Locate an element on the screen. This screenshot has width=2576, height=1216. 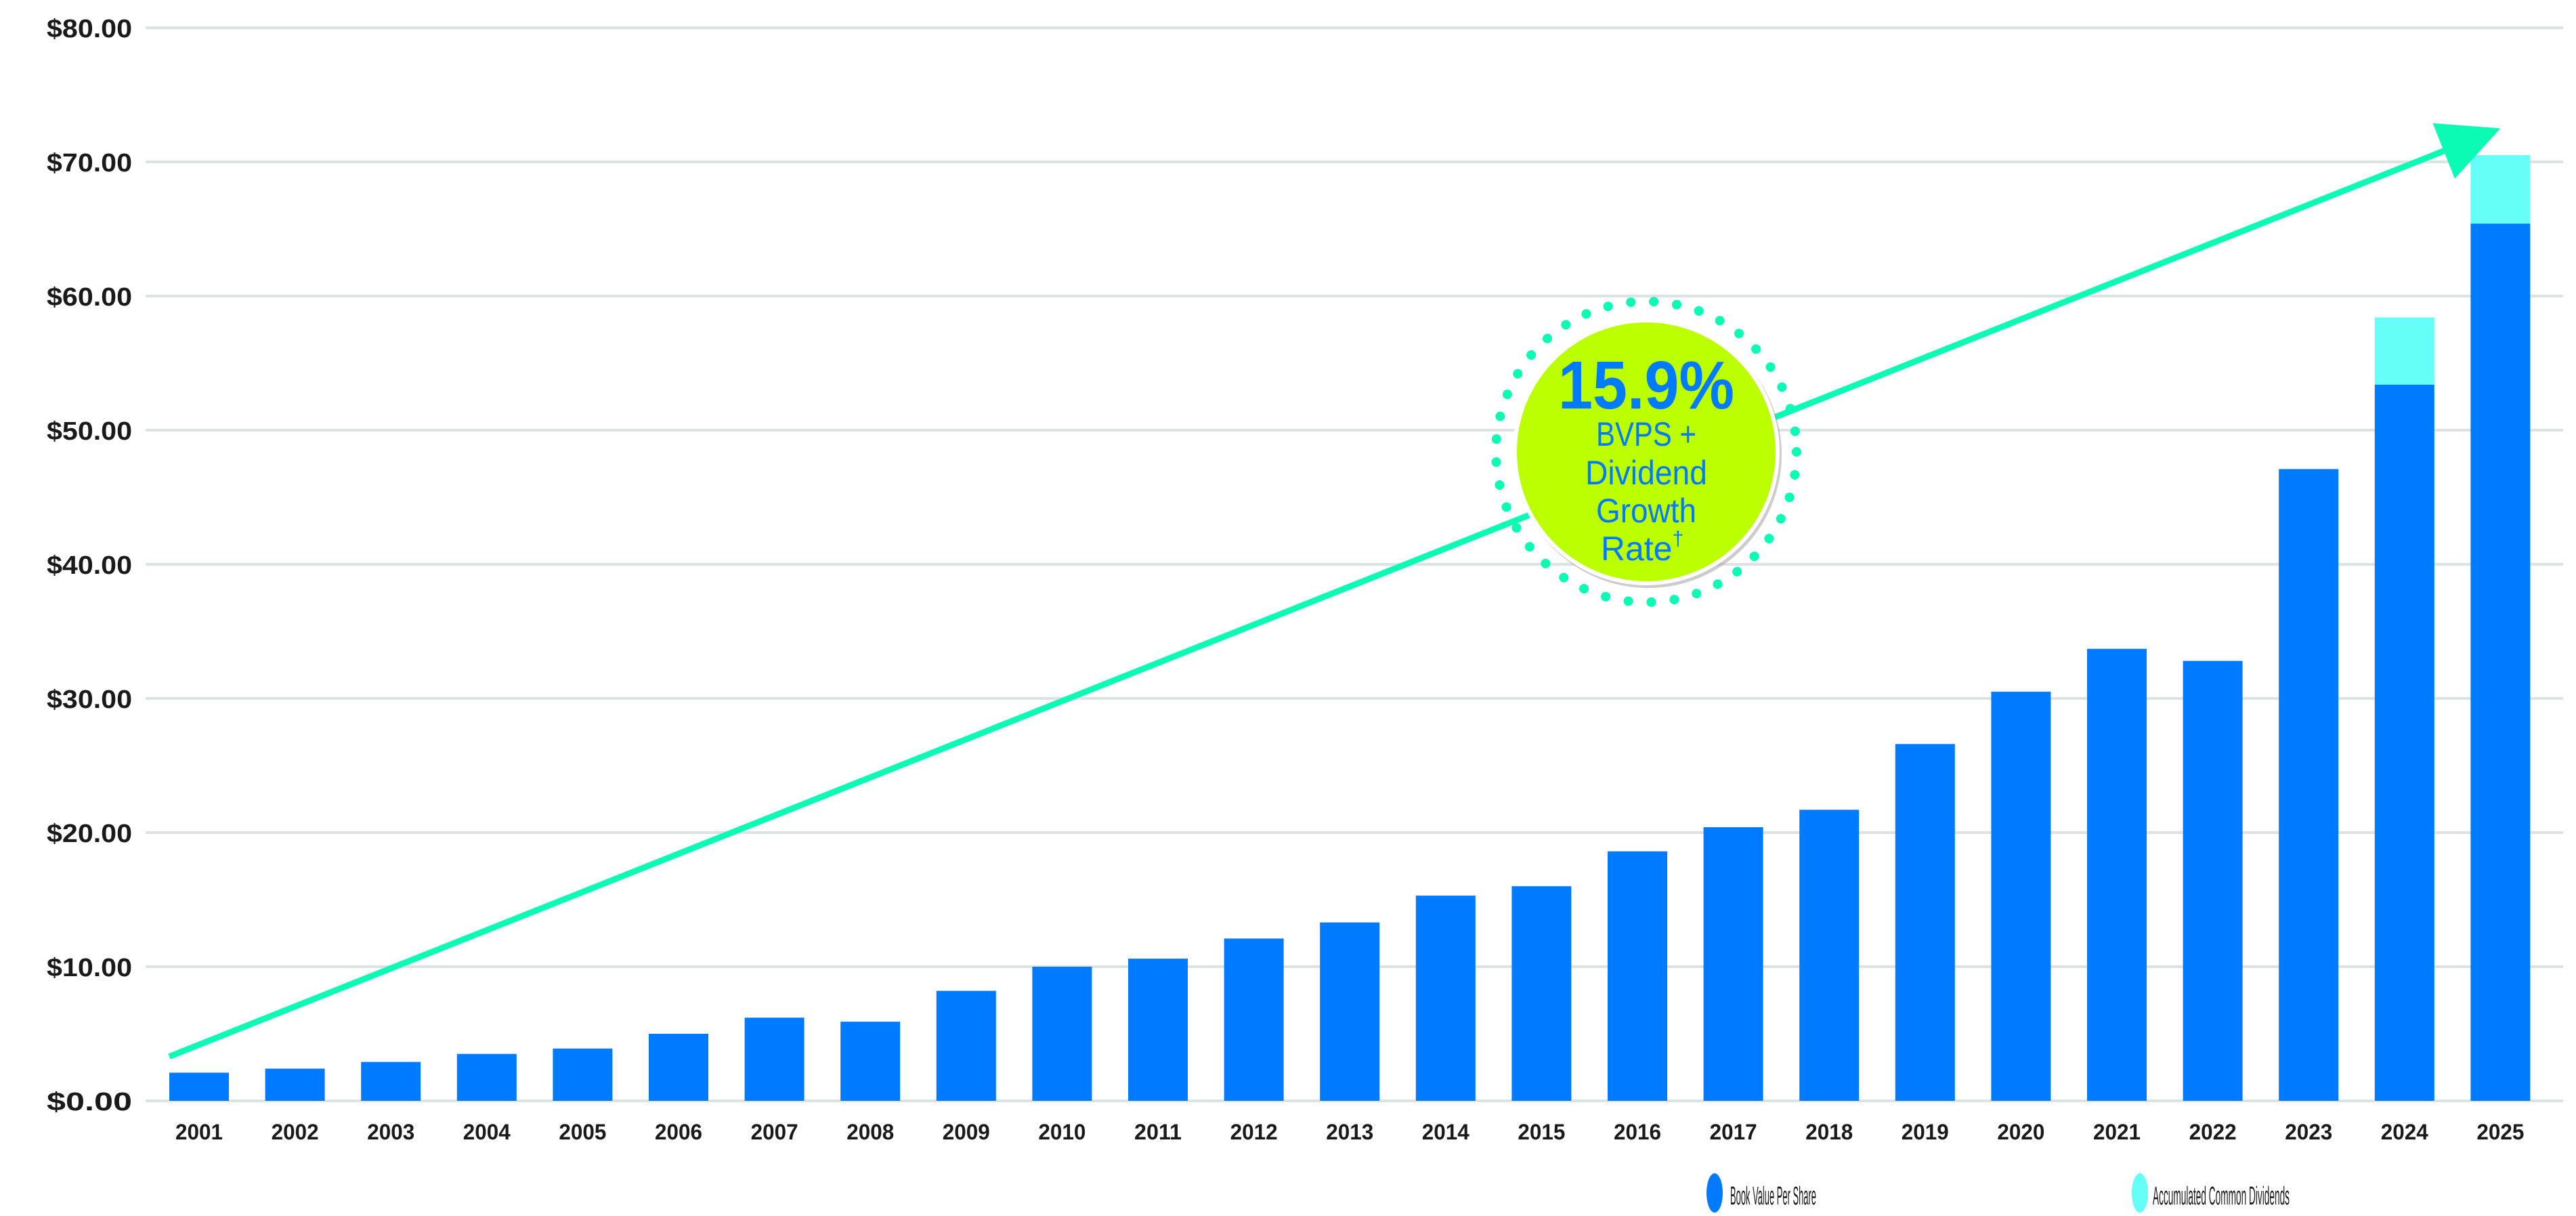
trend-arrow-head is located at coordinates (2466, 151).